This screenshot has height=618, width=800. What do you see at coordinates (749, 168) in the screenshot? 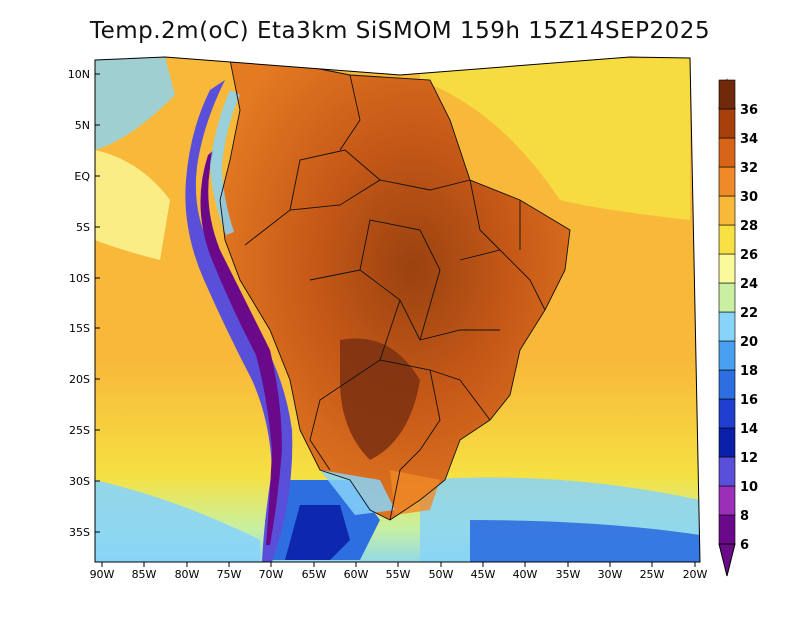
I see `colorbar-label: 32` at bounding box center [749, 168].